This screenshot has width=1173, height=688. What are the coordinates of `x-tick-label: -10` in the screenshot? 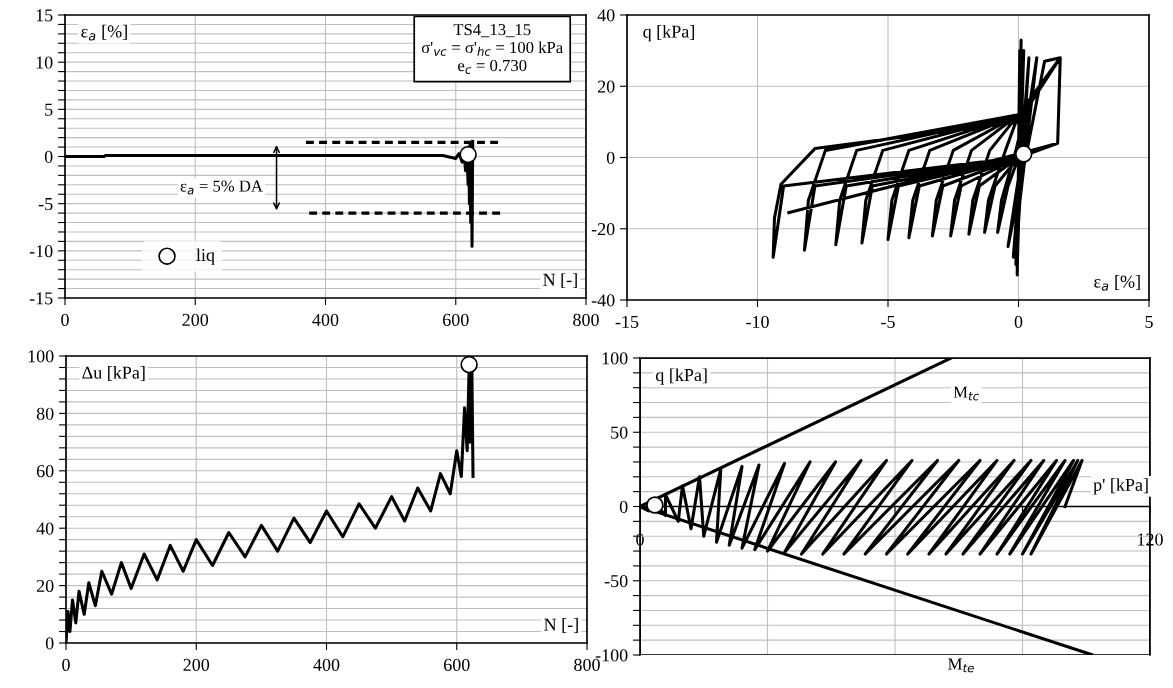 It's located at (757, 321).